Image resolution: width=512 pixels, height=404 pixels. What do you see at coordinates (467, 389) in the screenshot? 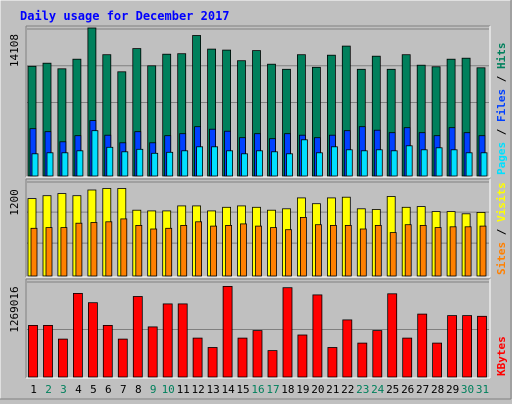
I see `x-tick-label-day-30: 30` at bounding box center [467, 389].